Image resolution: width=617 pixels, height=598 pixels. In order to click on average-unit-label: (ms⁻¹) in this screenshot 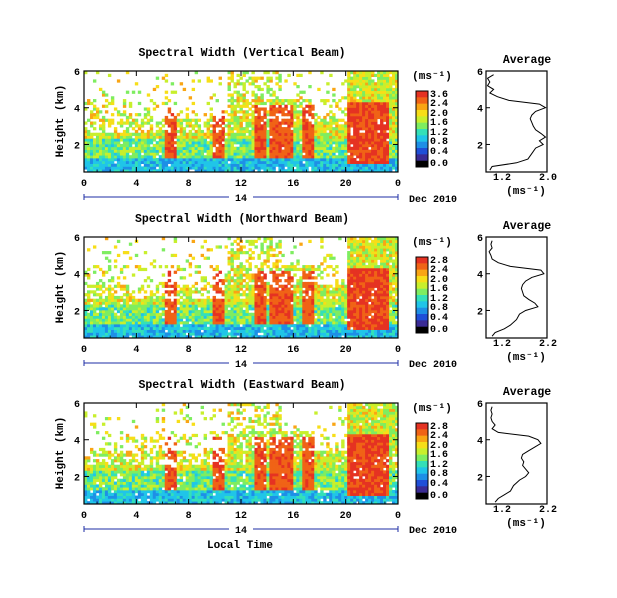, I will do `click(526, 192)`.